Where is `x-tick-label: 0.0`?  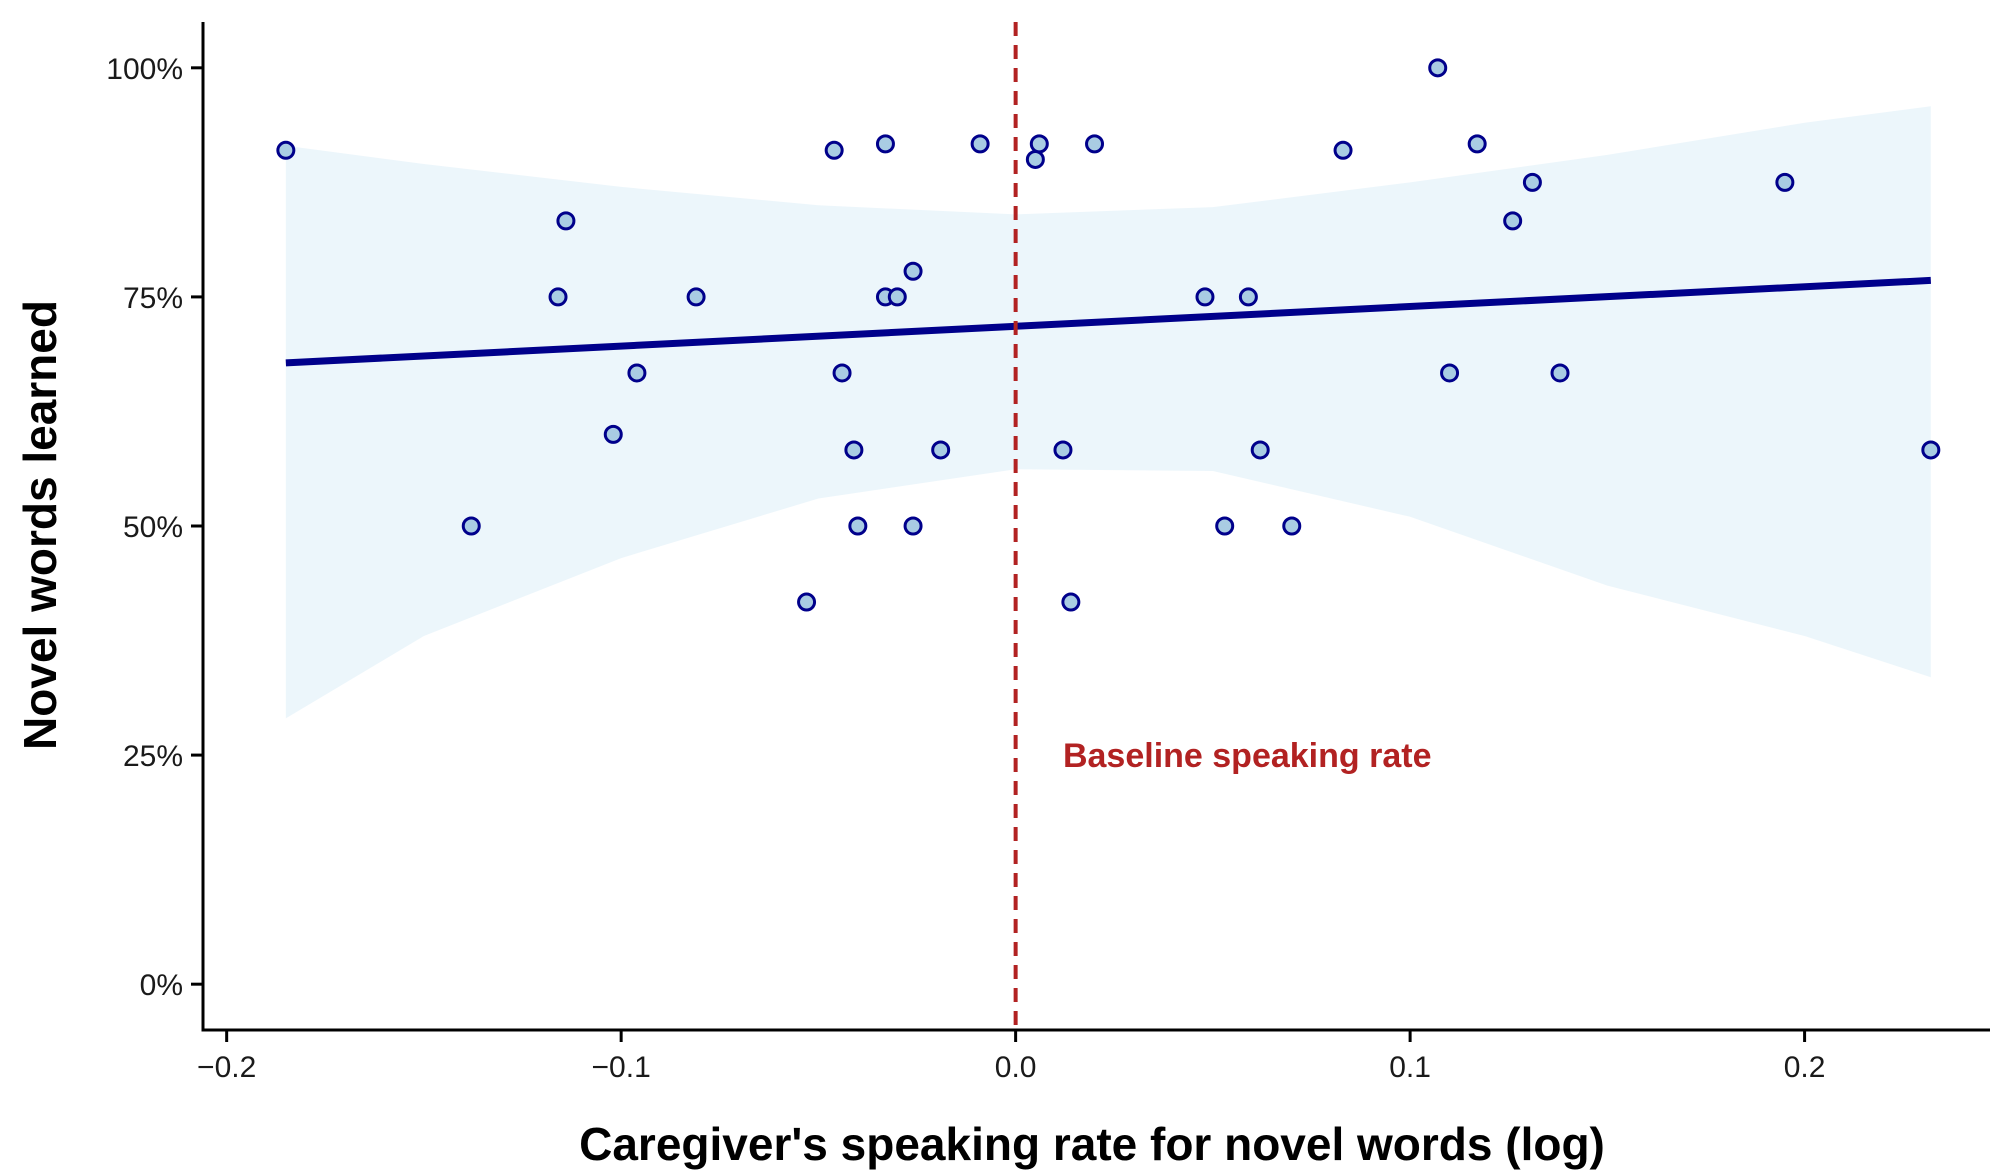 x-tick-label: 0.0 is located at coordinates (1016, 1067).